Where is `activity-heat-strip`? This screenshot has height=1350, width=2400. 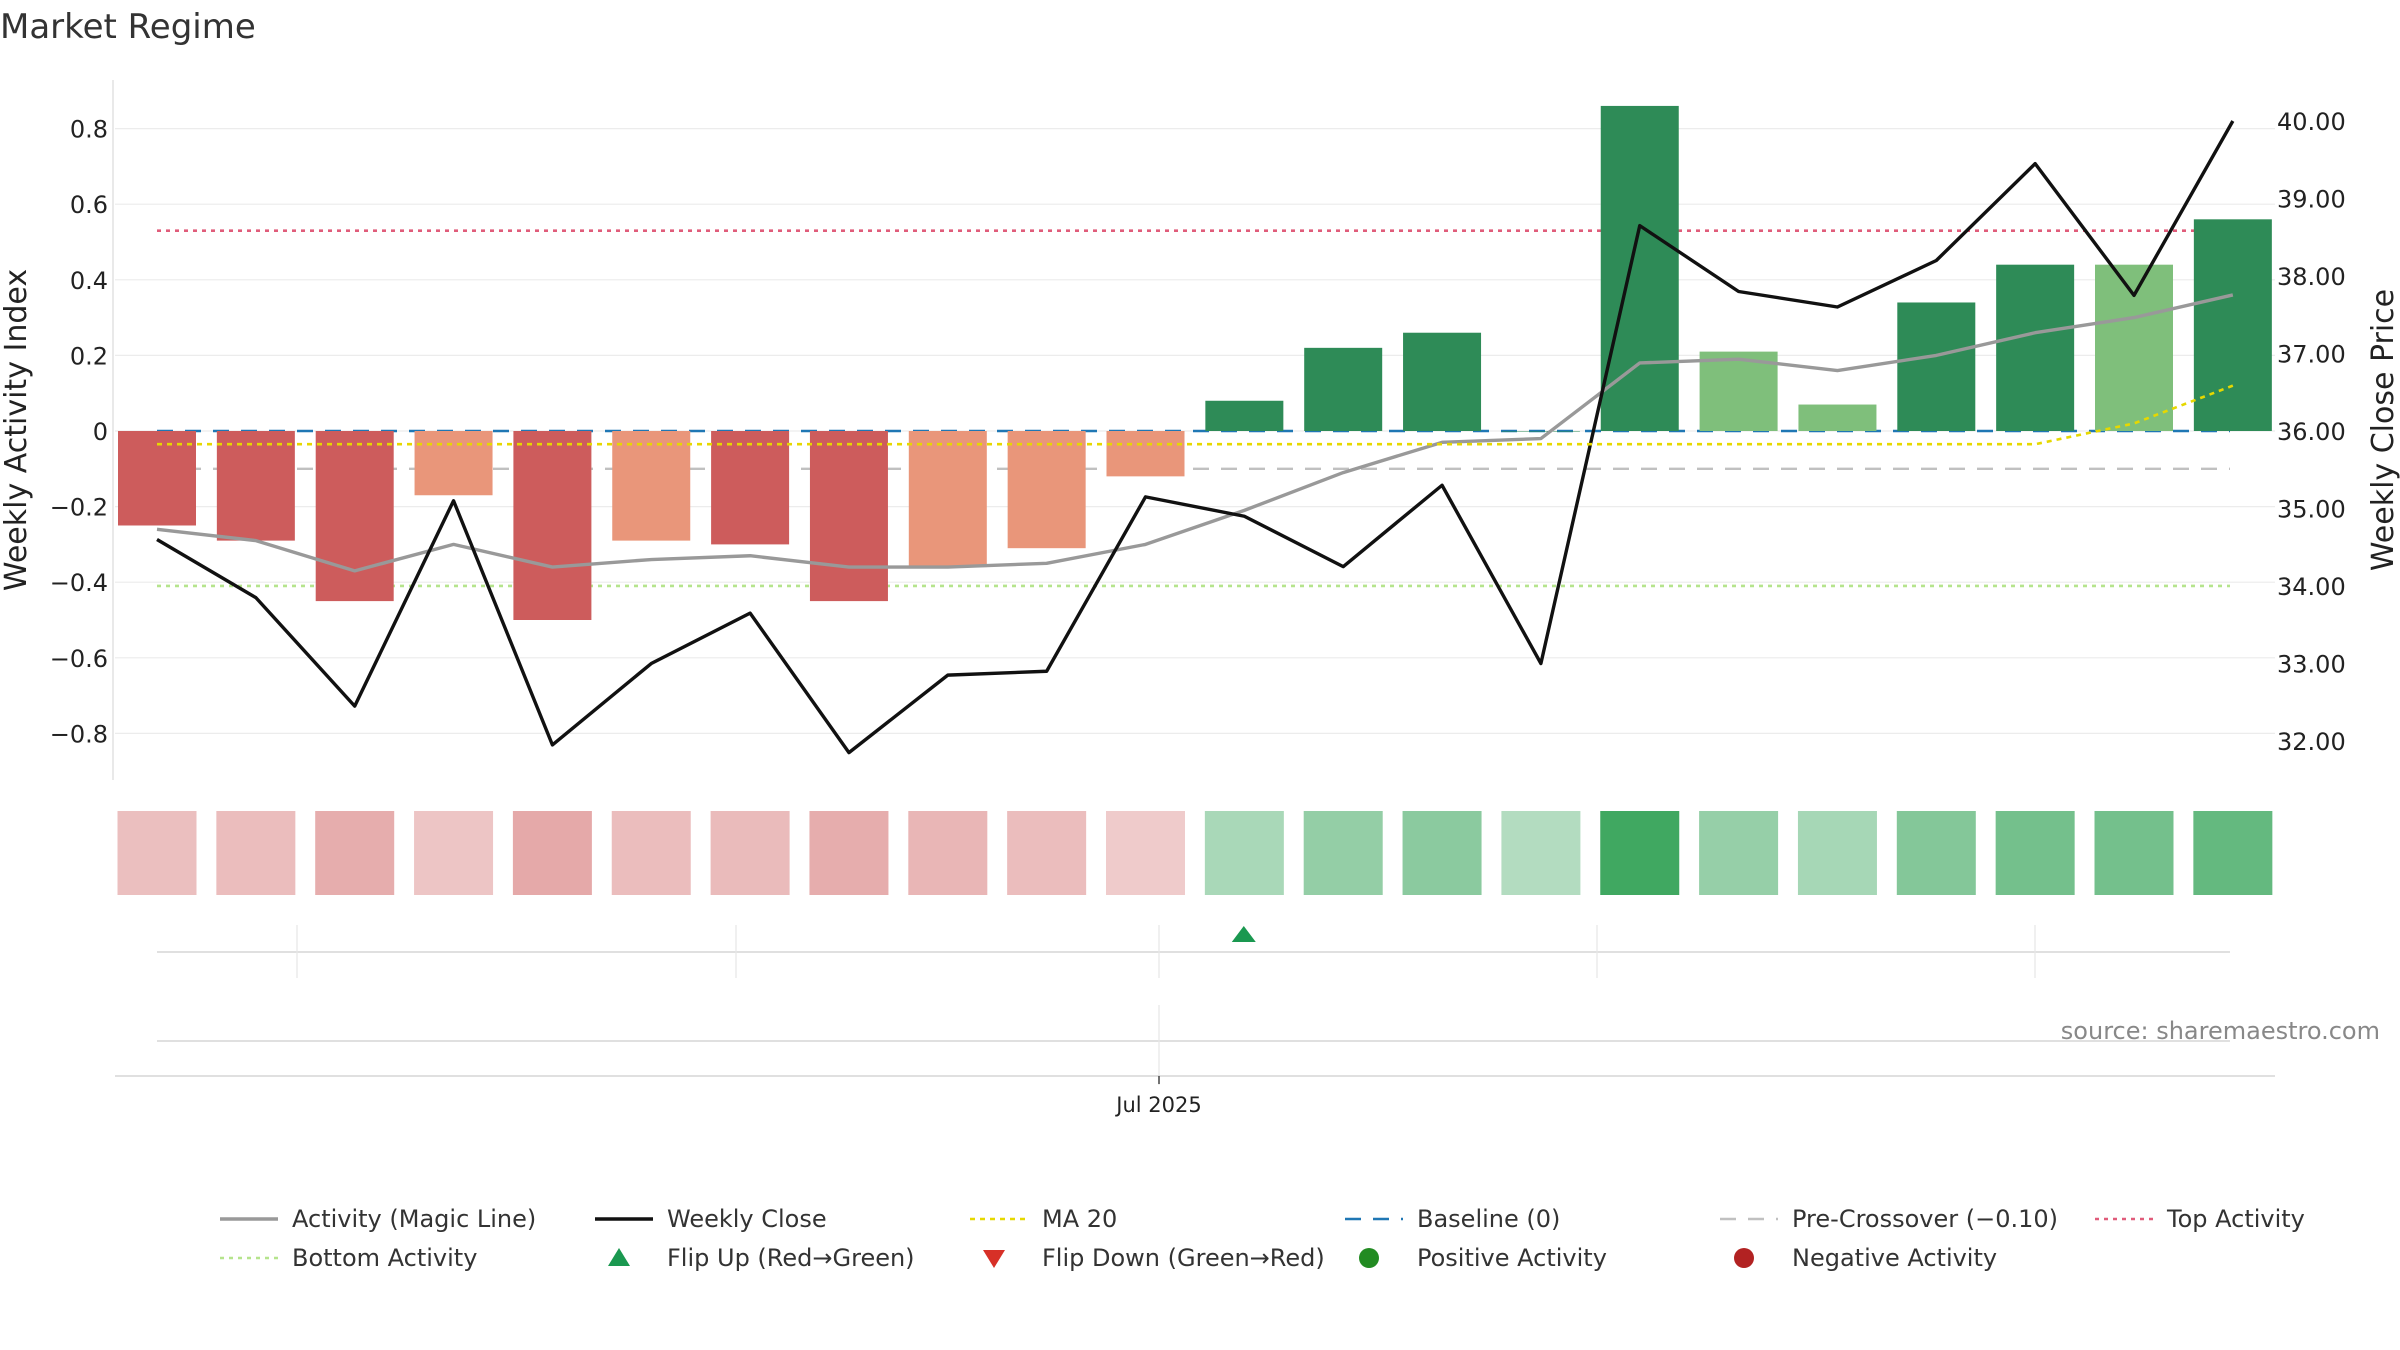
activity-heat-strip is located at coordinates (1195, 853).